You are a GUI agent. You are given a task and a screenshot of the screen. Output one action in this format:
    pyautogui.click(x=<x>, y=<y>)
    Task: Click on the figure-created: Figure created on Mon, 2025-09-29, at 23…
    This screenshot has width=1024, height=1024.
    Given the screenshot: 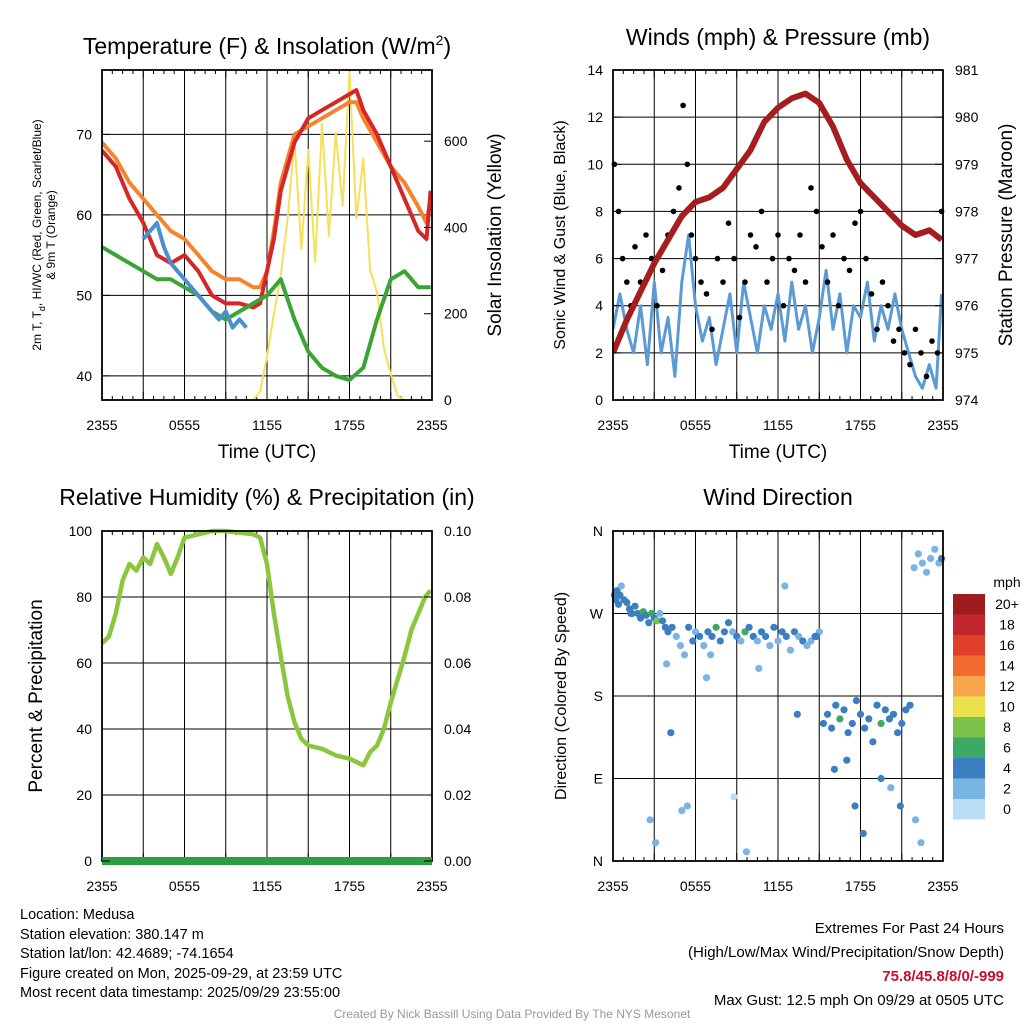 What is the action you would take?
    pyautogui.click(x=181, y=973)
    